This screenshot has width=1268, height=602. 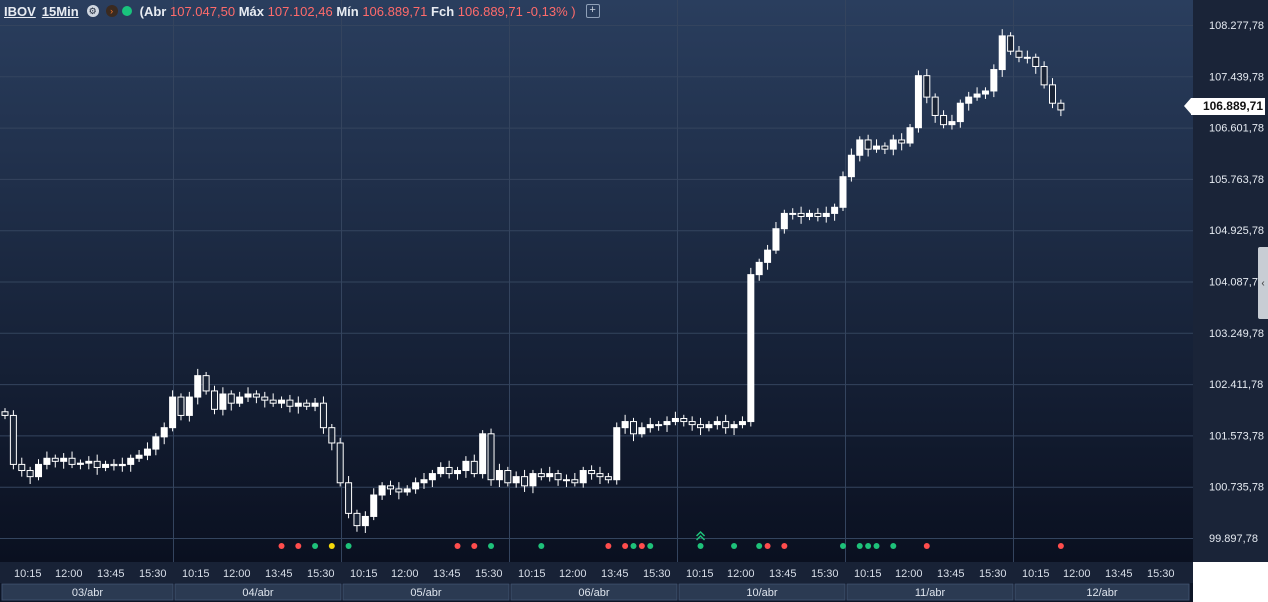 I want to click on day-label: 06/abr, so click(x=594, y=593).